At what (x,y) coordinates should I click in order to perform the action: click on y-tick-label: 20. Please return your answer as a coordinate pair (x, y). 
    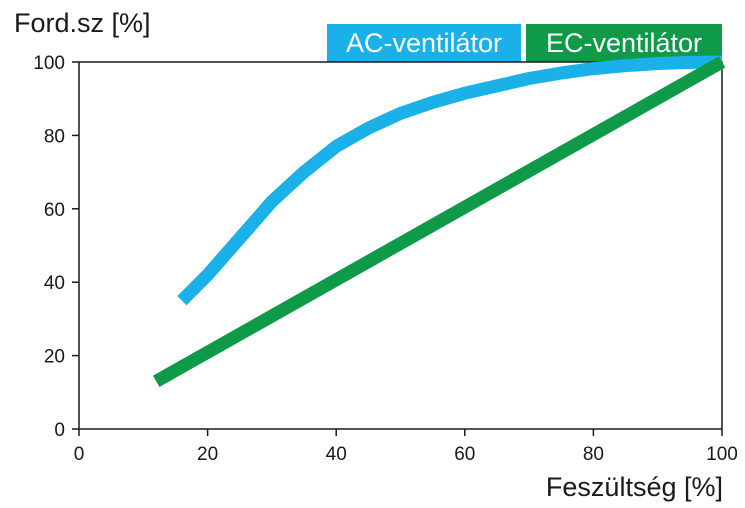
    Looking at the image, I should click on (54, 357).